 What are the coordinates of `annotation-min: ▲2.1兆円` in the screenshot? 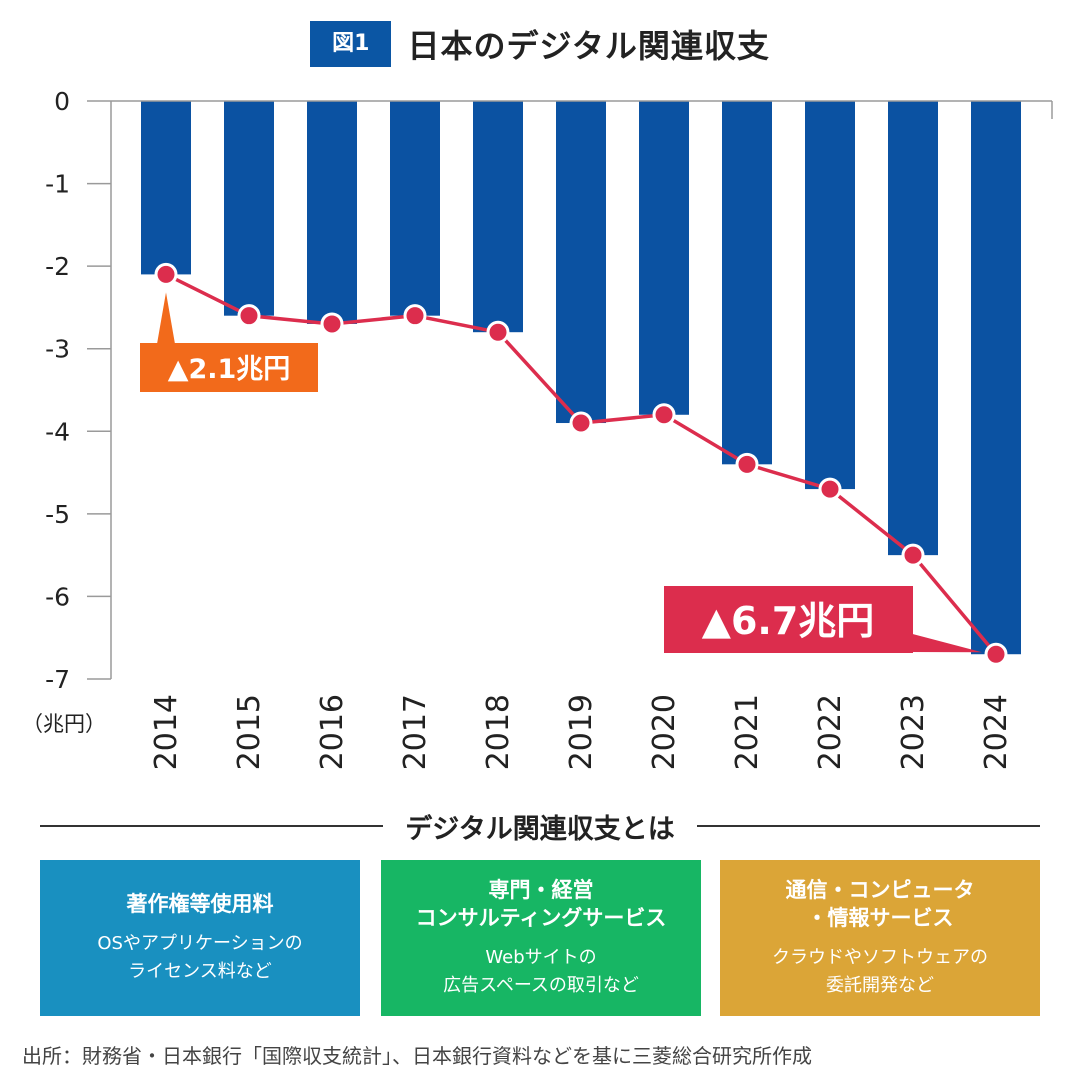 It's located at (229, 342).